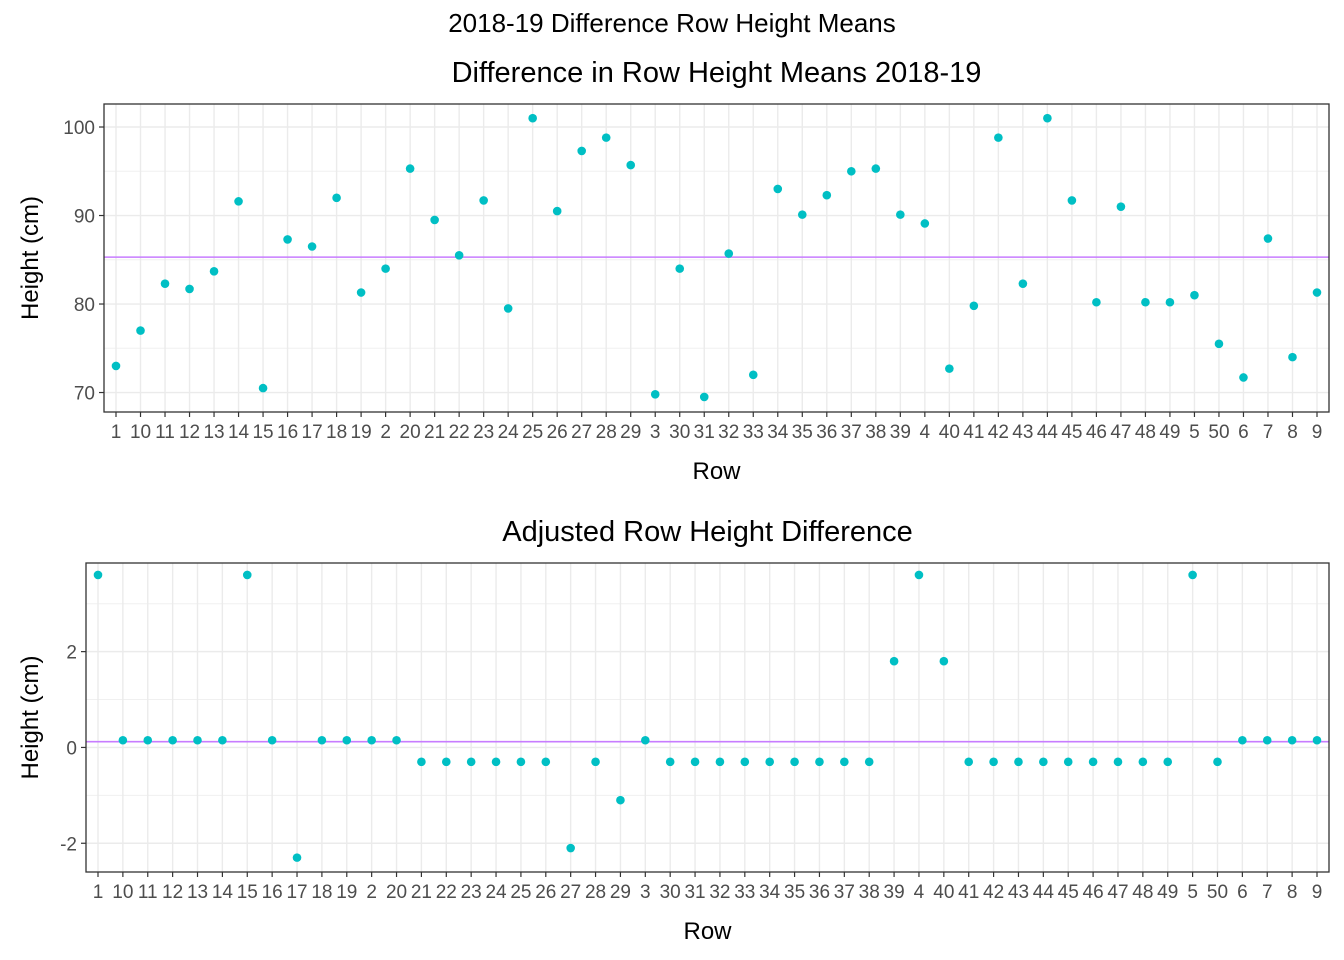 Image resolution: width=1344 pixels, height=960 pixels. Describe the element at coordinates (148, 892) in the screenshot. I see `x-tick-label: 11` at that location.